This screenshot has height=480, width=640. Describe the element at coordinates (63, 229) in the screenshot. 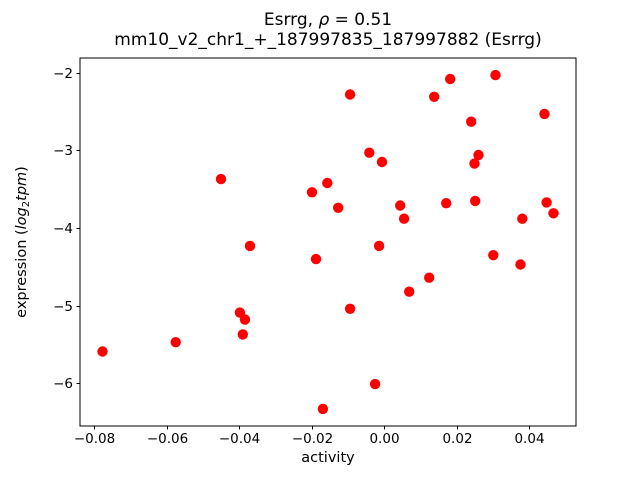

I see `y-tick-label: −4` at that location.